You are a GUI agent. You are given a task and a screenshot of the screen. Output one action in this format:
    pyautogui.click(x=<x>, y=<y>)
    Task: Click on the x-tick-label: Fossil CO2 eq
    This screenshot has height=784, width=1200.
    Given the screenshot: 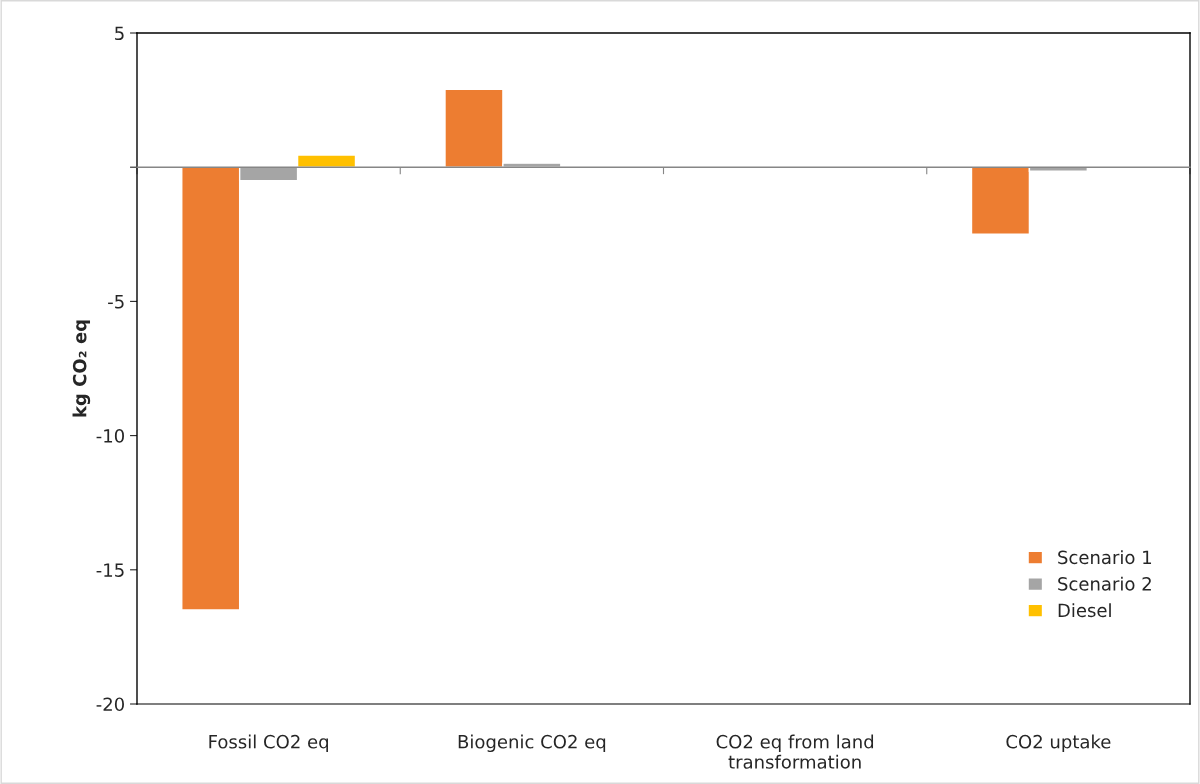 What is the action you would take?
    pyautogui.click(x=268, y=743)
    